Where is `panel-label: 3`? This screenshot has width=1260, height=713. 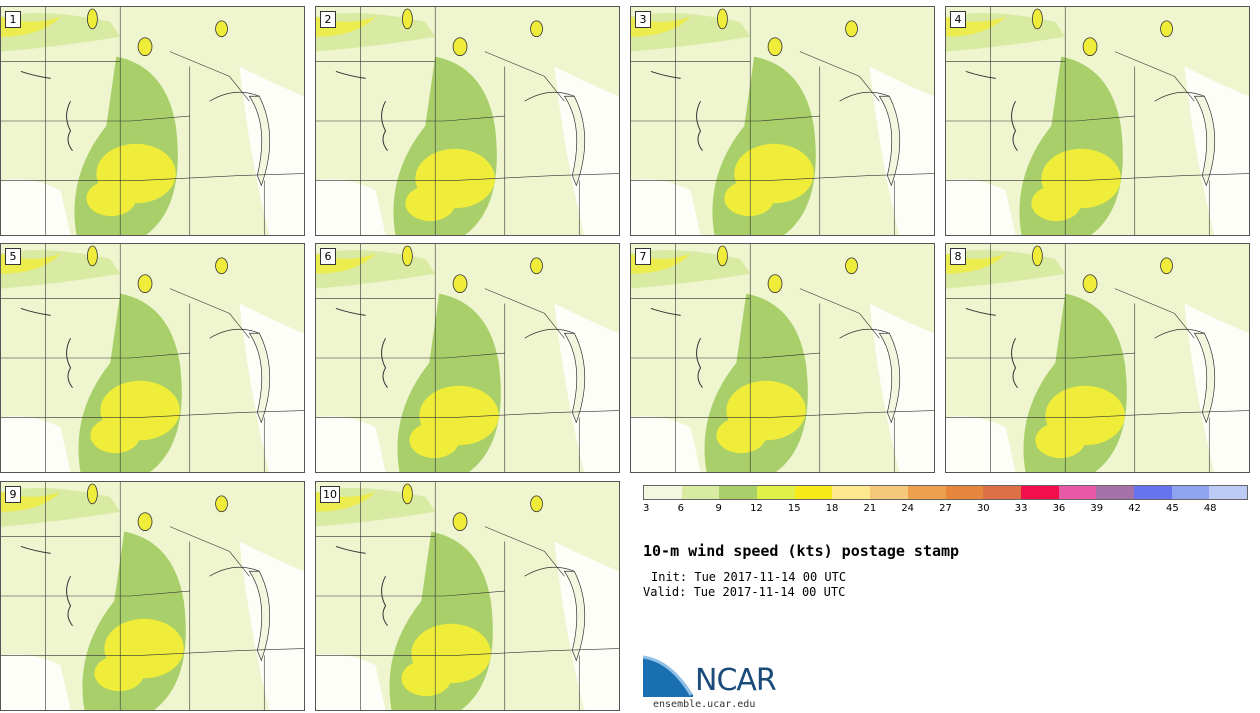 panel-label: 3 is located at coordinates (643, 19).